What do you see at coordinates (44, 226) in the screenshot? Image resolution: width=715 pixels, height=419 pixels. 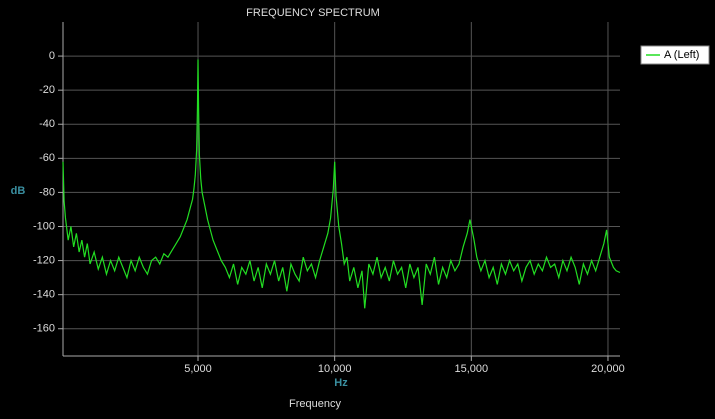 I see `y-tick-label: -100` at bounding box center [44, 226].